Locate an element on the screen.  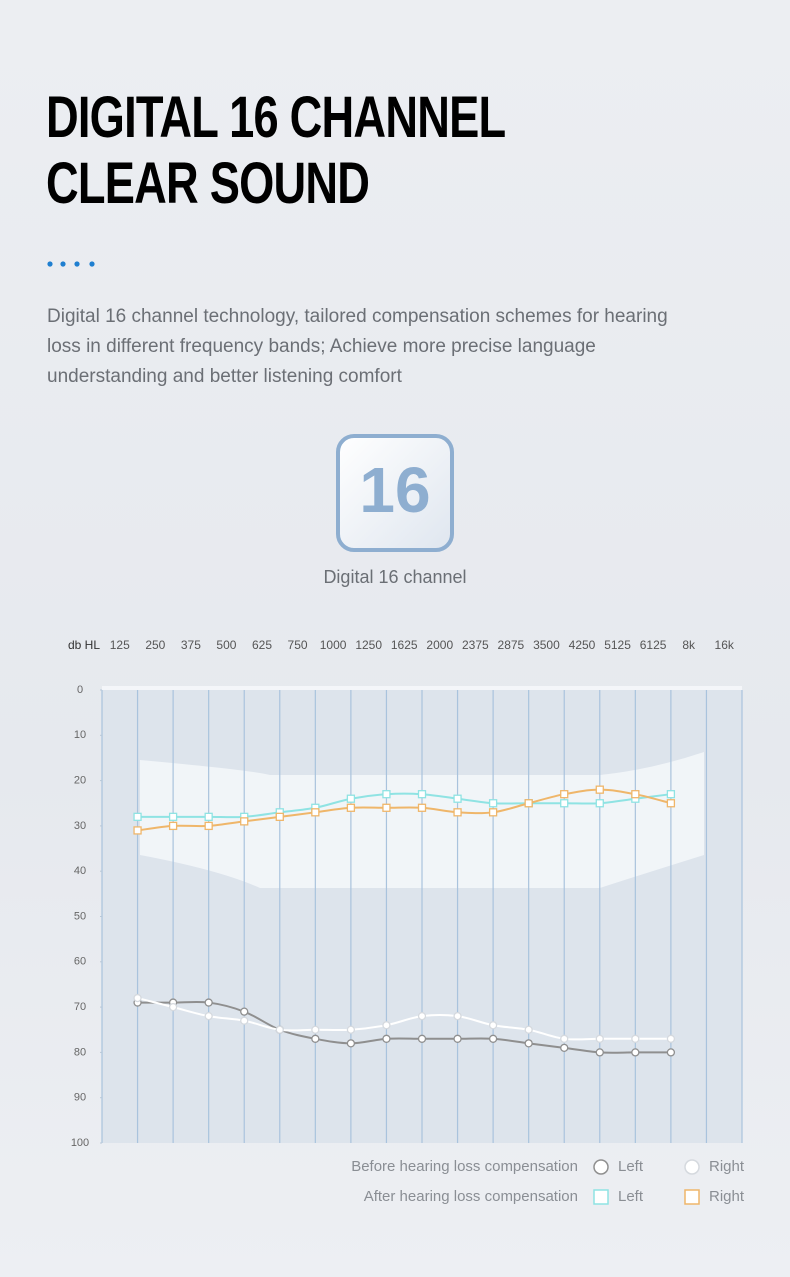
y-axis-label: db HL is located at coordinates (84, 645).